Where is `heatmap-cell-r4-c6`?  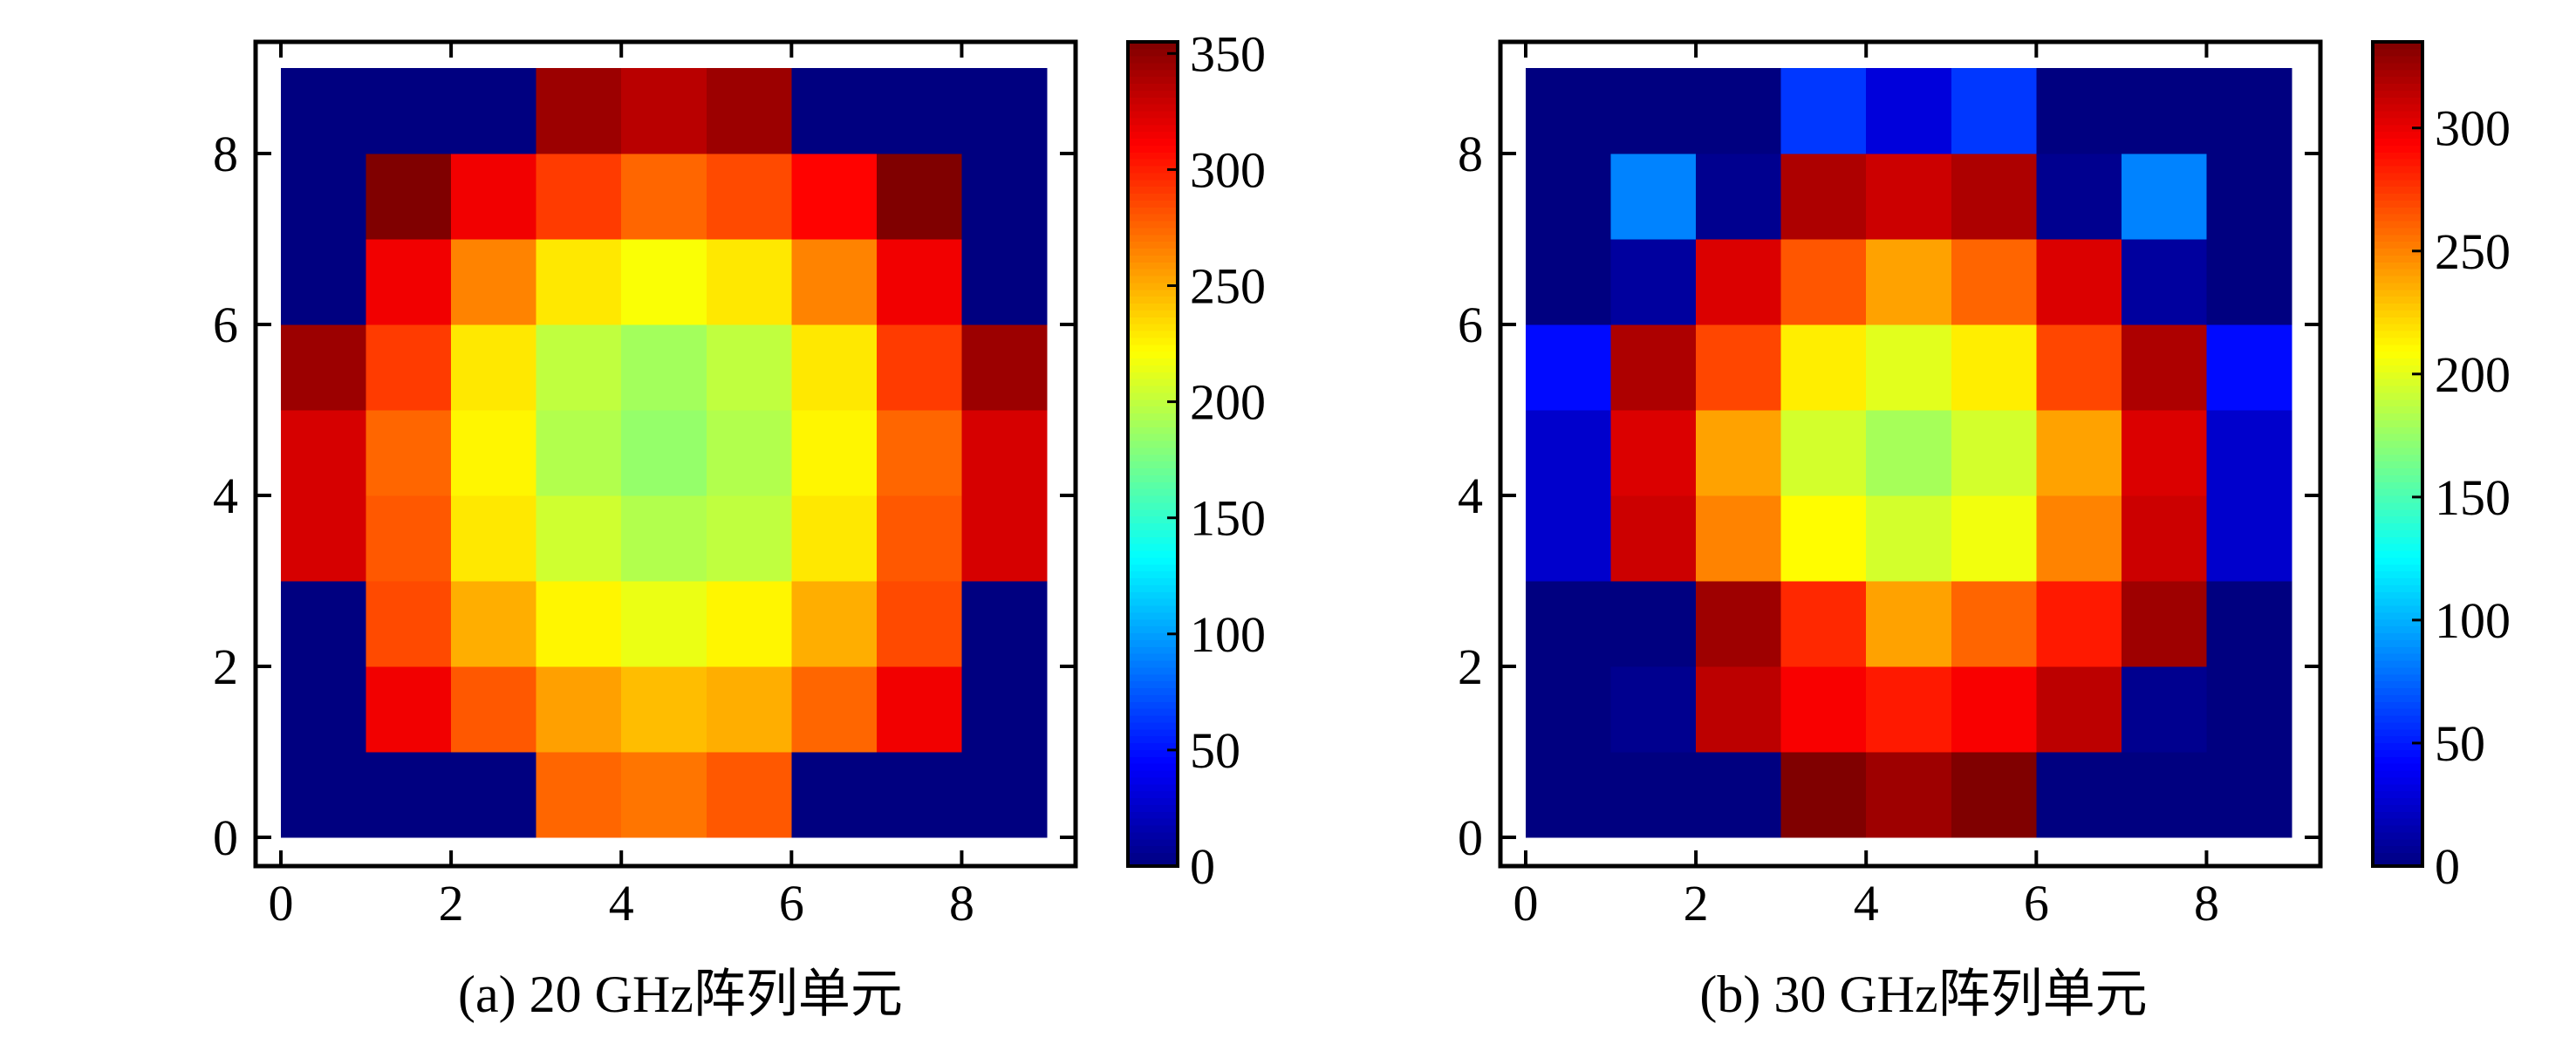
heatmap-cell-r4-c6 is located at coordinates (2079, 453).